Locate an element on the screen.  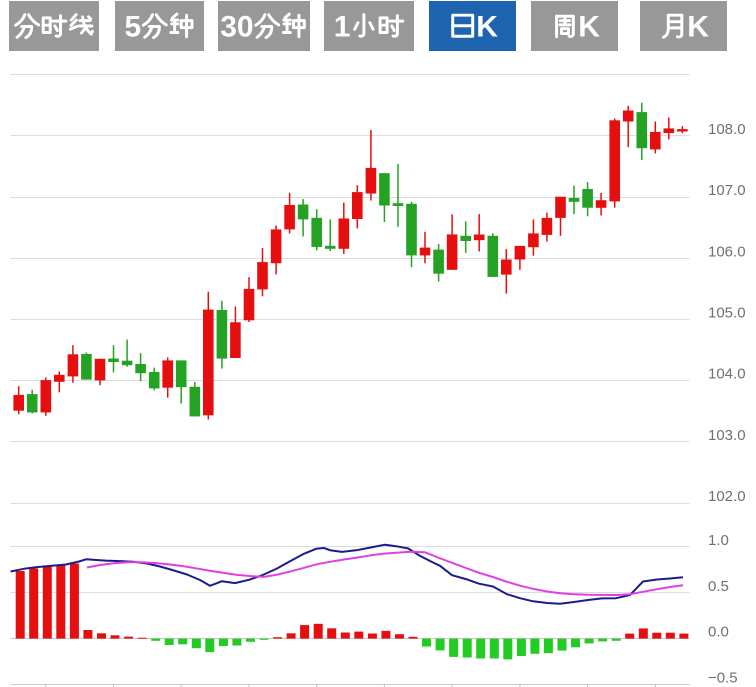
svg-text: 1.0 is located at coordinates (718, 540).